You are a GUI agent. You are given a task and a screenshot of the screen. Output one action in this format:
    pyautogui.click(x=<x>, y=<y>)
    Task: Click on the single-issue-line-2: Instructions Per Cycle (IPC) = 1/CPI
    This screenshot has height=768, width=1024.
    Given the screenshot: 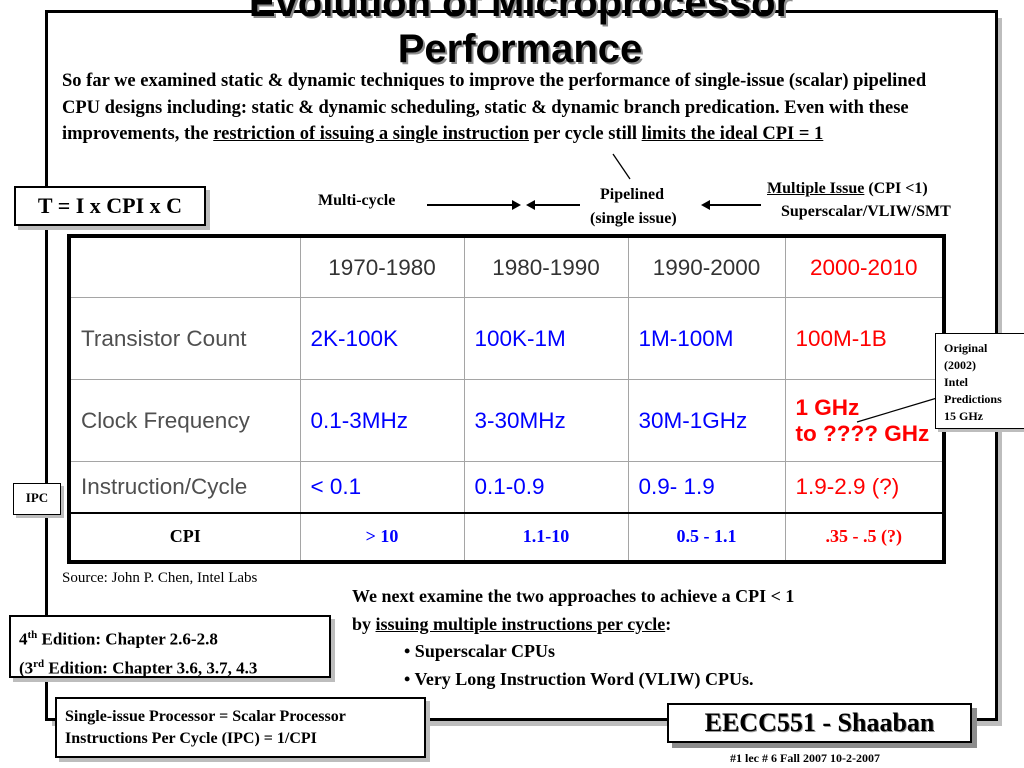 What is the action you would take?
    pyautogui.click(x=191, y=738)
    